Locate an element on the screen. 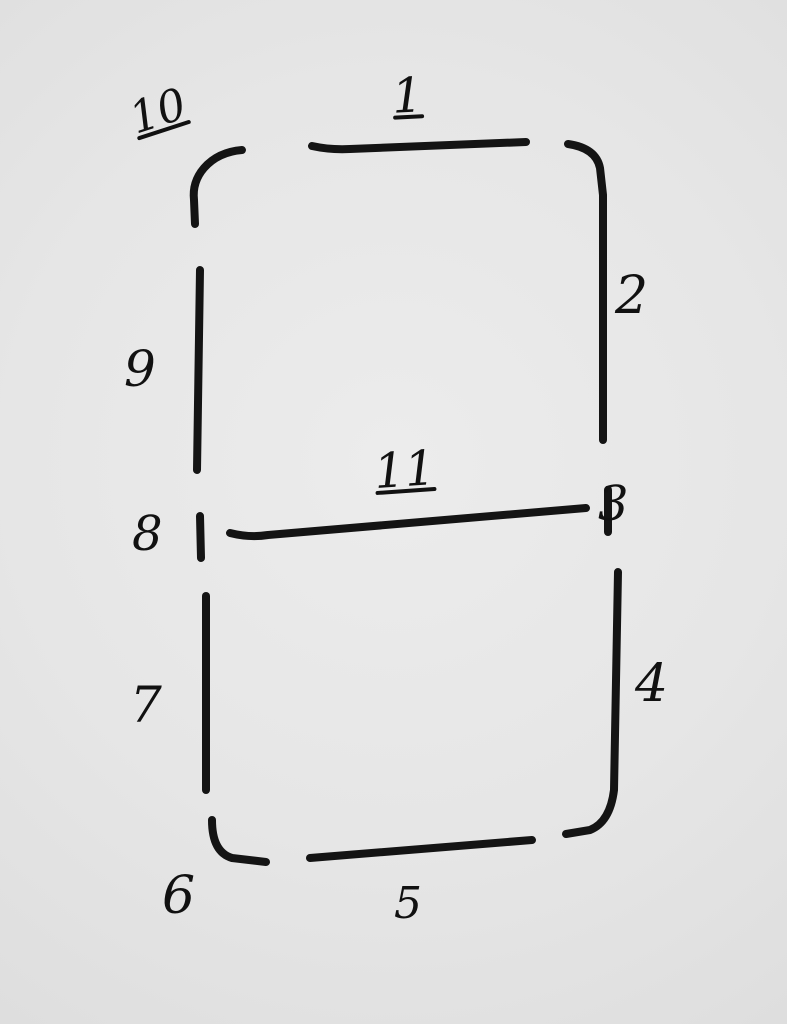 This screenshot has height=1024, width=787. segment-9-stroke is located at coordinates (198, 370).